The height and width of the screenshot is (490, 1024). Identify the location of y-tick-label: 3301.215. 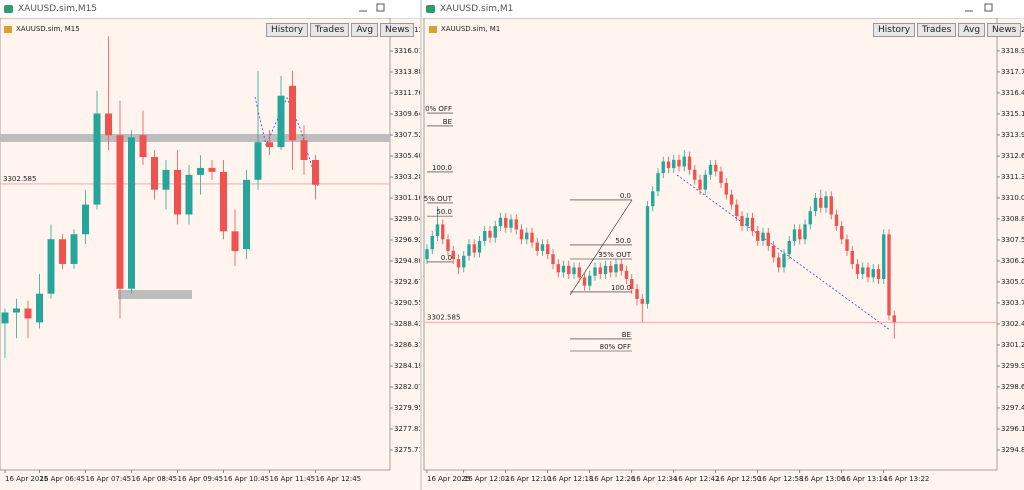
(1012, 345).